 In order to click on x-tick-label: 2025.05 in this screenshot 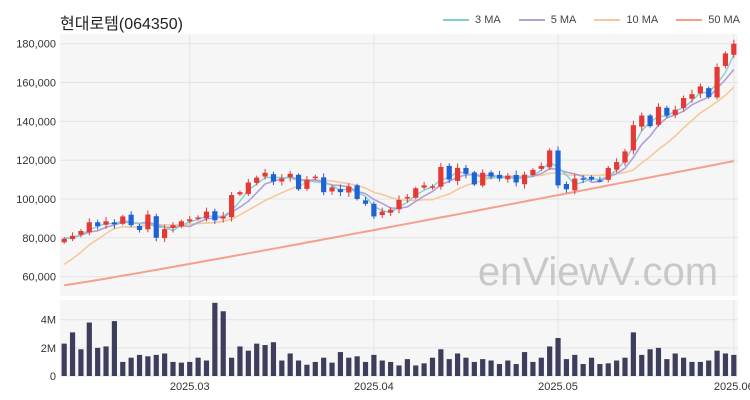, I will do `click(558, 387)`.